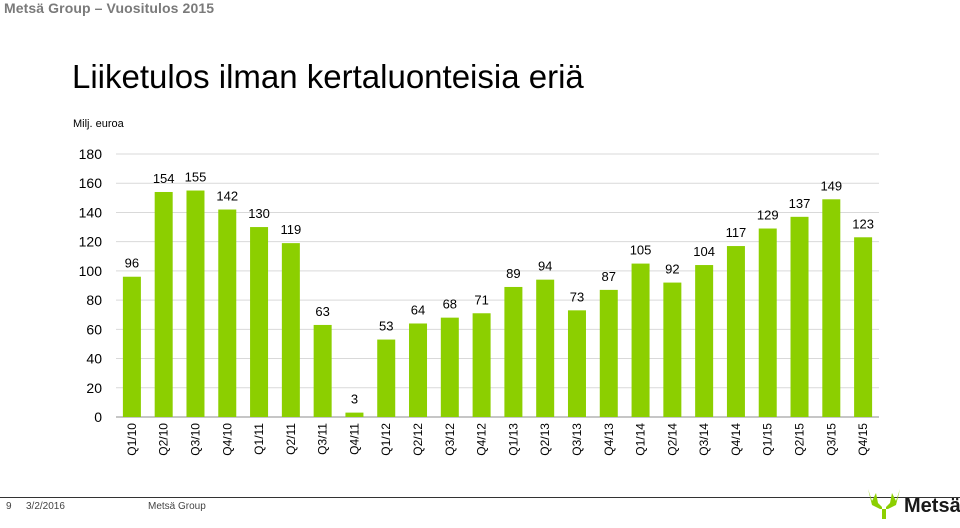 This screenshot has width=960, height=528. What do you see at coordinates (704, 439) in the screenshot?
I see `category-label: Q3/14` at bounding box center [704, 439].